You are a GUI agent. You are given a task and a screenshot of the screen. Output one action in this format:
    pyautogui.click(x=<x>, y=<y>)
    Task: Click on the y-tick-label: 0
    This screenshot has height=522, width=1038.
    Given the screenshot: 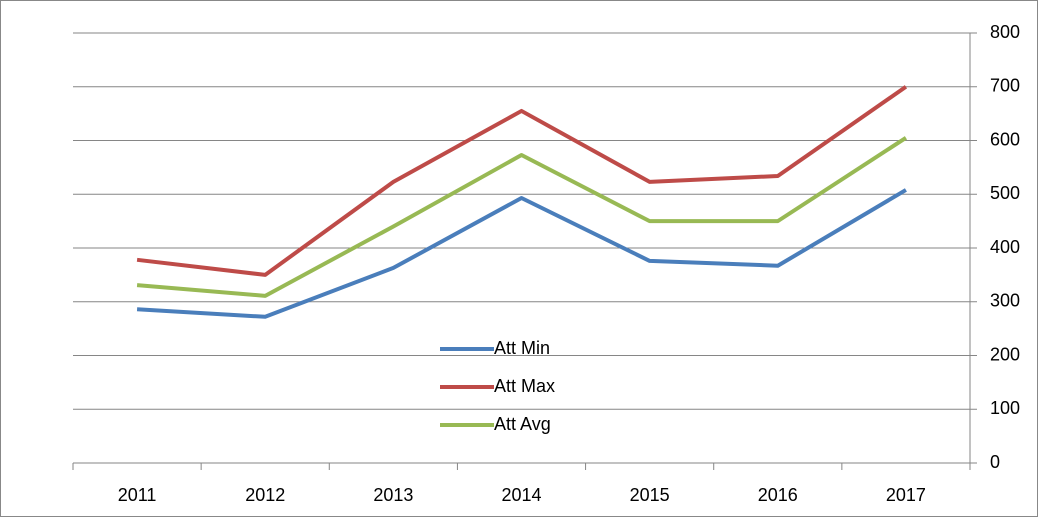 What is the action you would take?
    pyautogui.click(x=995, y=462)
    